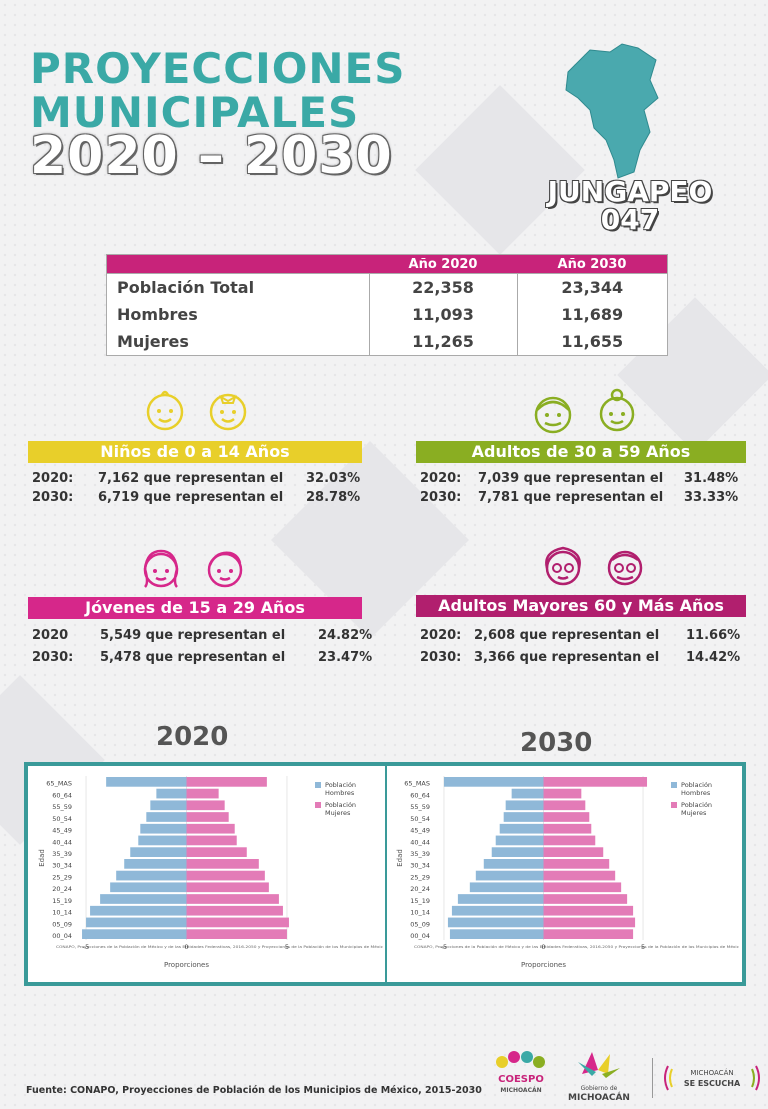 The image size is (768, 1109). What do you see at coordinates (543, 947) in the screenshot?
I see `x-tick-label: 0` at bounding box center [543, 947].